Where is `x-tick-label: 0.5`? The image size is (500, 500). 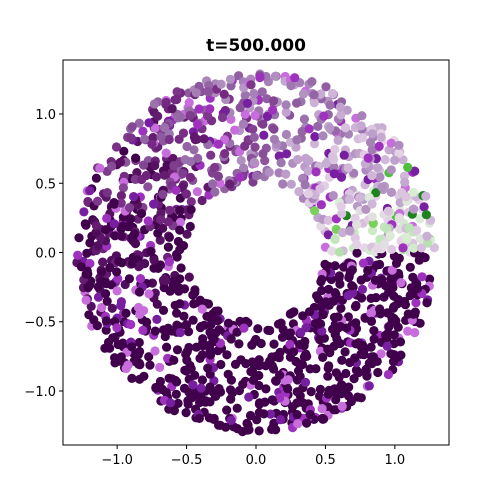 x-tick-label: 0.5 is located at coordinates (325, 460).